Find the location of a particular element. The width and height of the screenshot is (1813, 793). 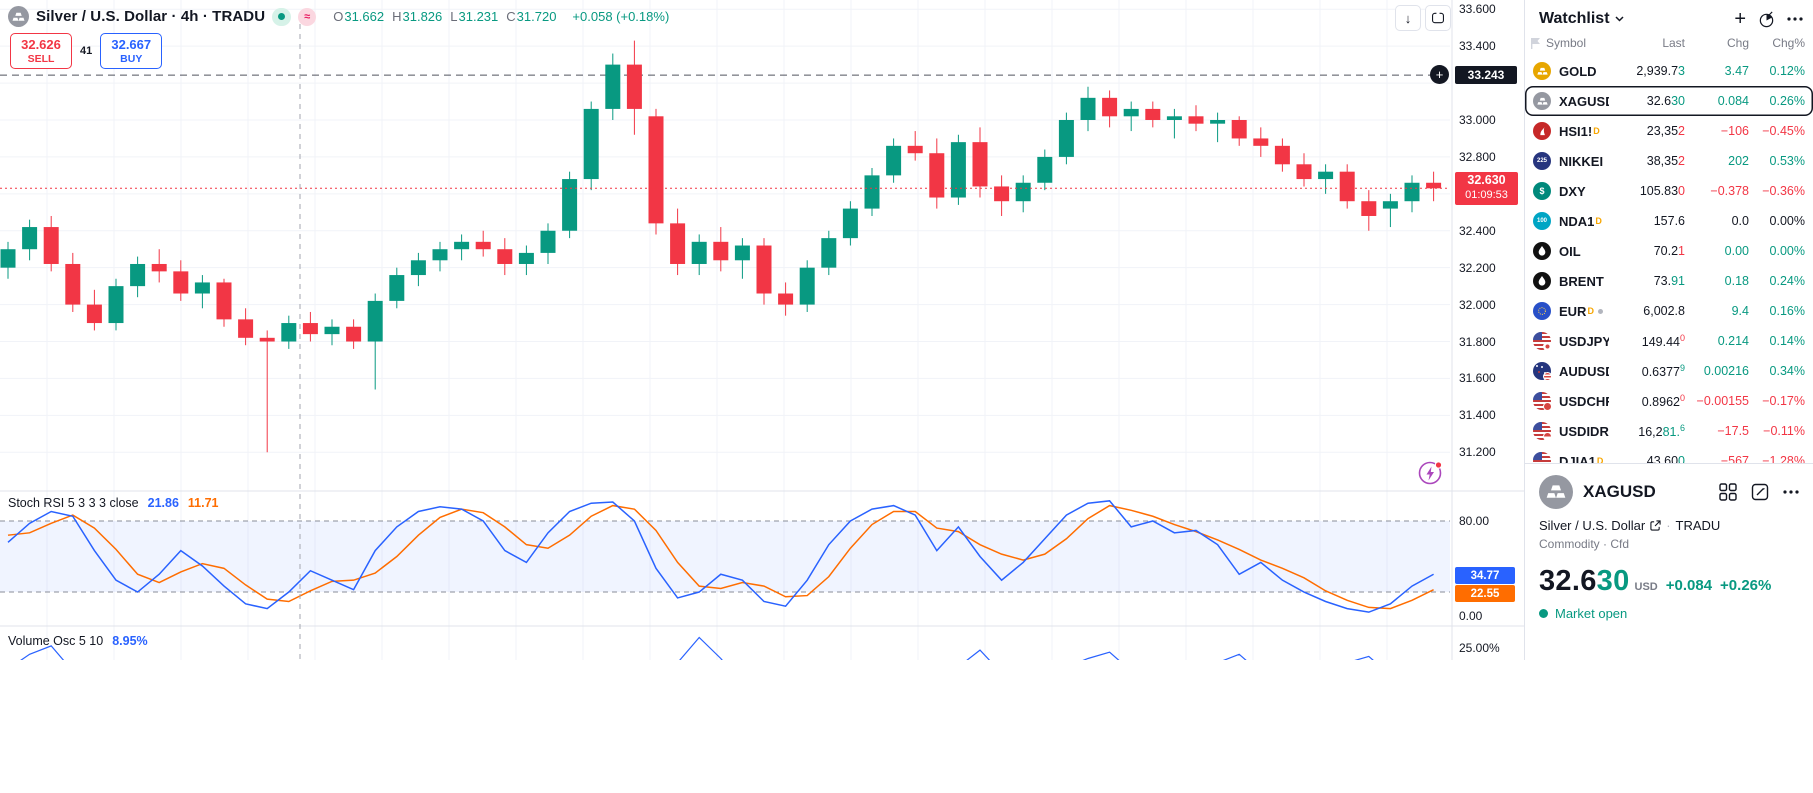

symbol-name: HSI1! is located at coordinates (1576, 131).